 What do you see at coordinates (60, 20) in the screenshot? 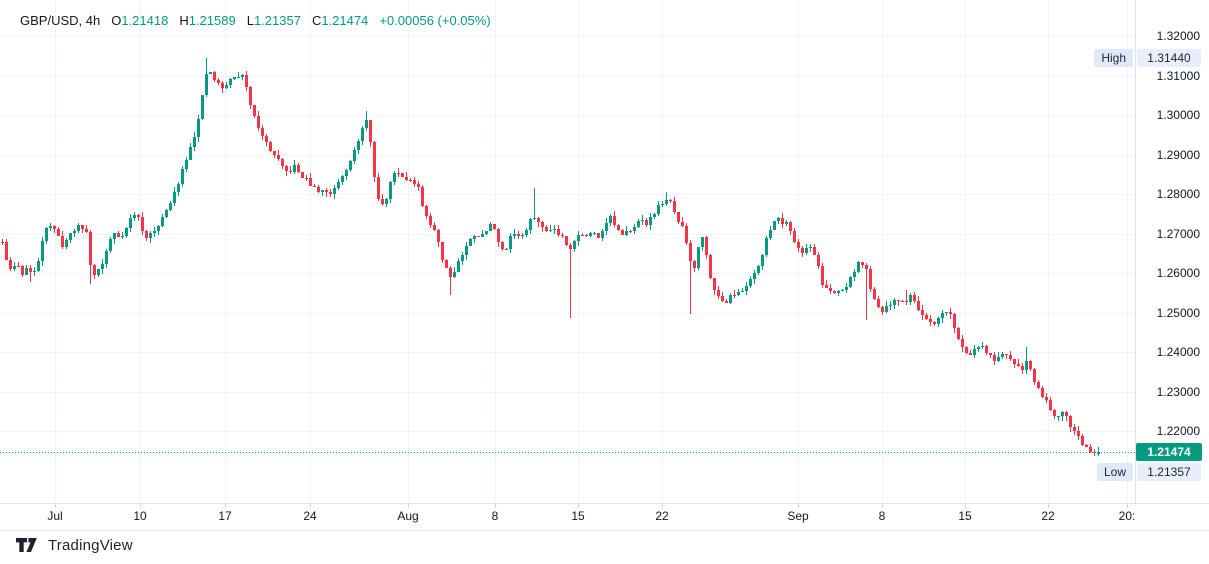
I see `symbol-title: GBP/USD, 4h` at bounding box center [60, 20].